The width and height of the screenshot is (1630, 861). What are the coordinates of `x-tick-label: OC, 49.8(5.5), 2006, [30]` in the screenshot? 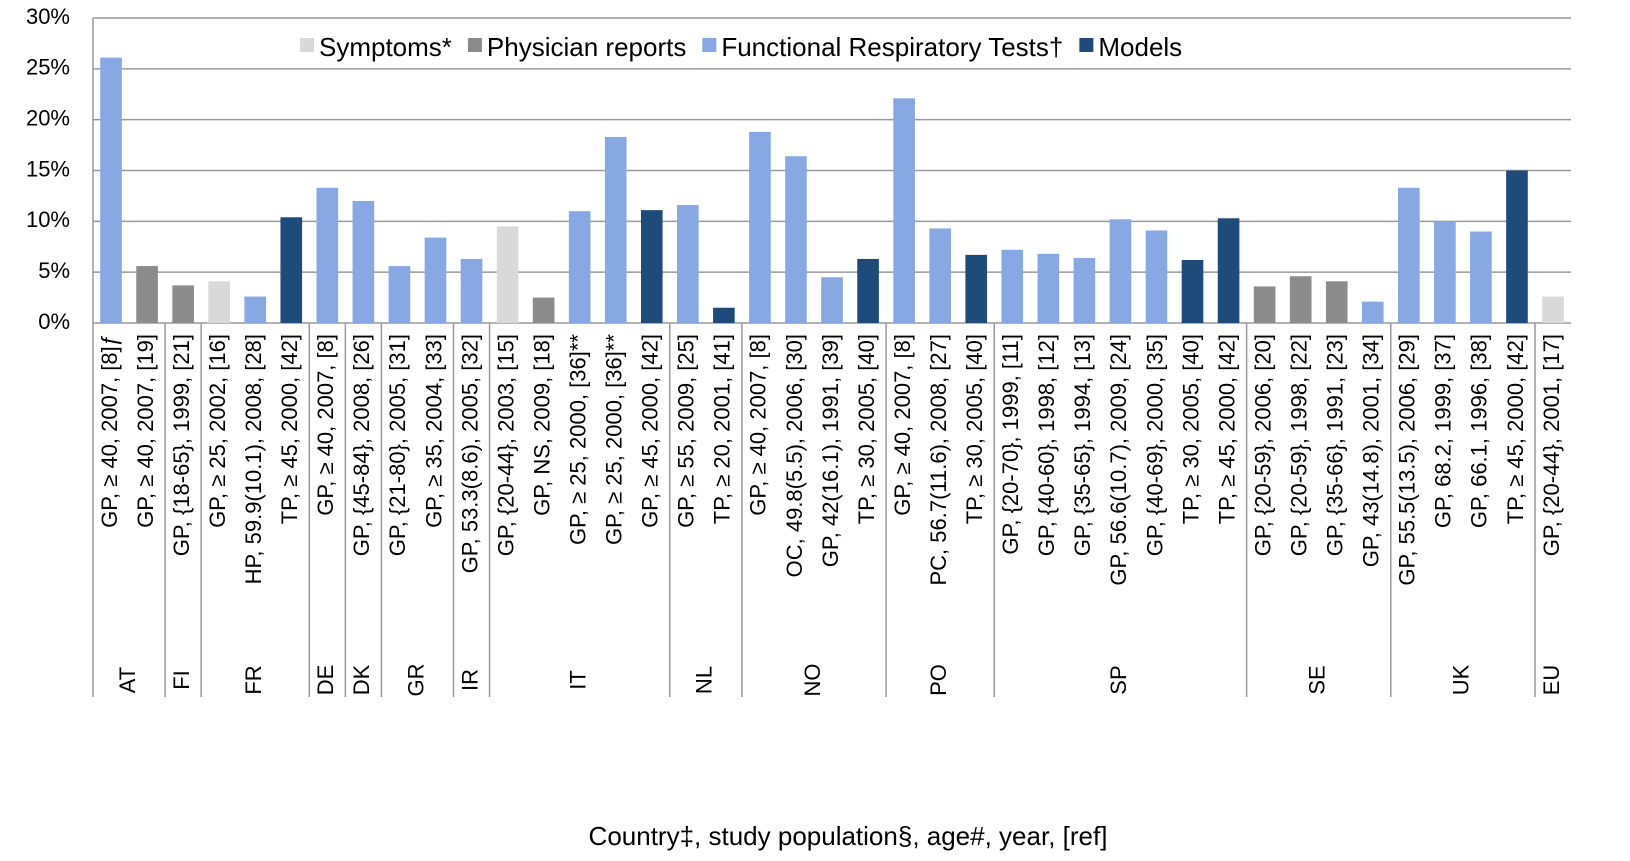 It's located at (794, 455).